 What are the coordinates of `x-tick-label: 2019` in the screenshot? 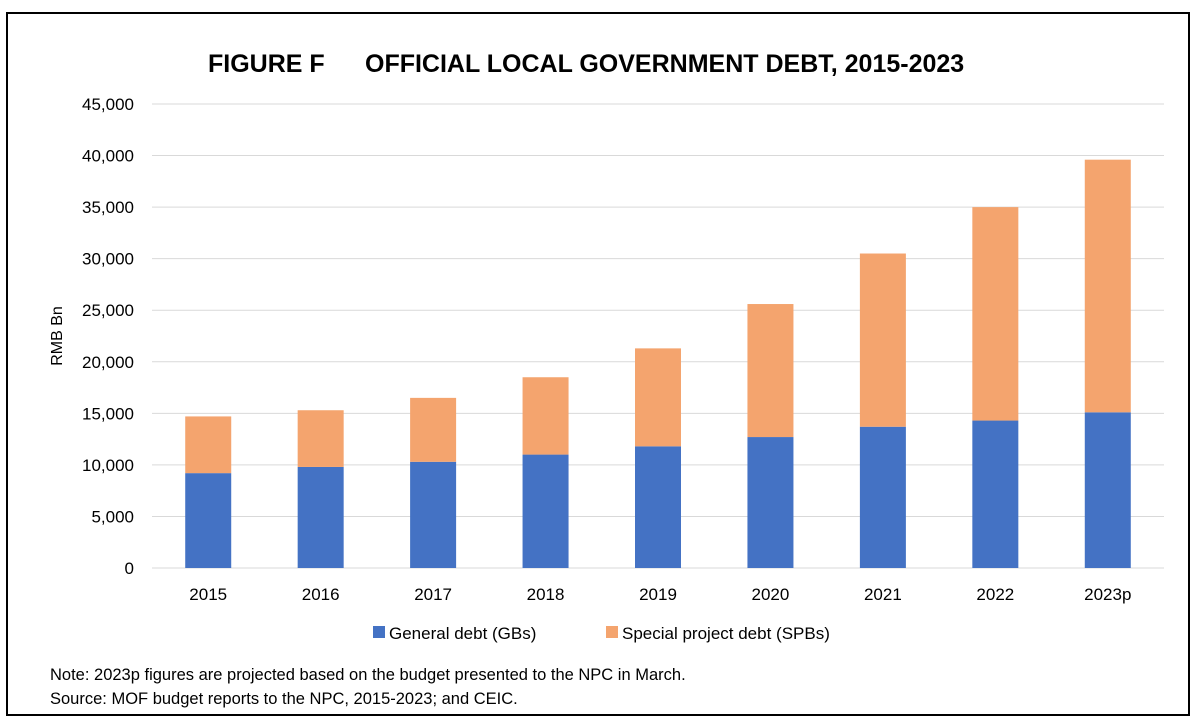 It's located at (658, 594).